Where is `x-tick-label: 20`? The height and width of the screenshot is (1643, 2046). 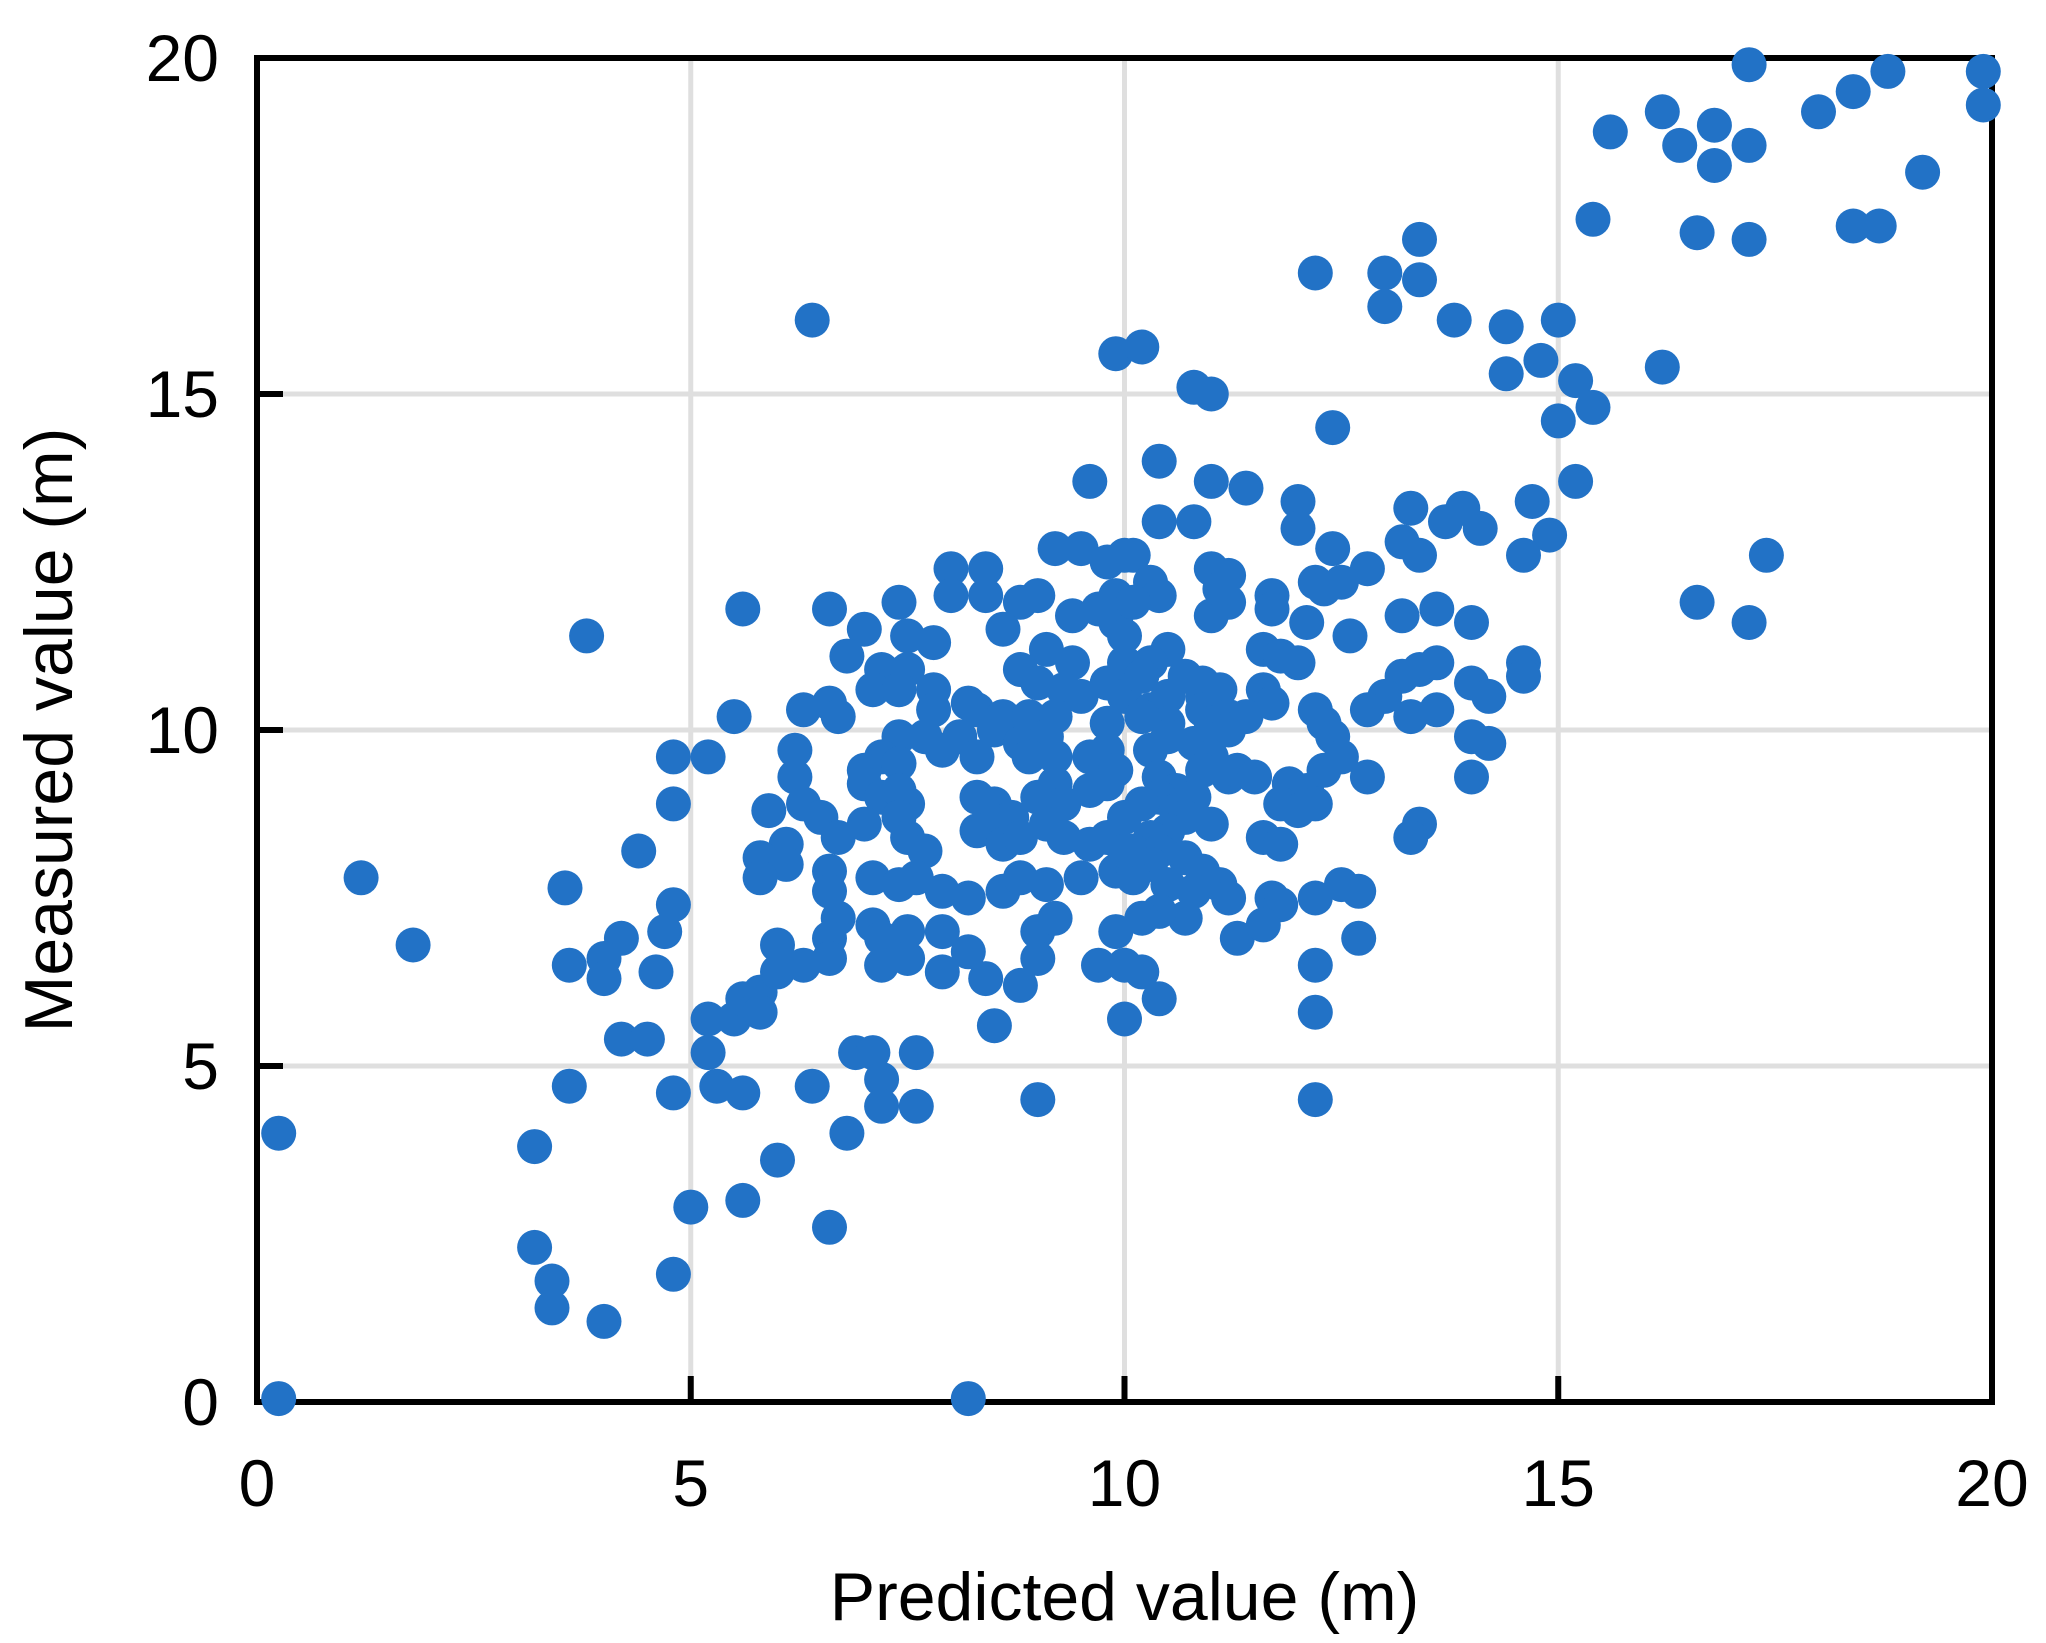 x-tick-label: 20 is located at coordinates (1991, 1483).